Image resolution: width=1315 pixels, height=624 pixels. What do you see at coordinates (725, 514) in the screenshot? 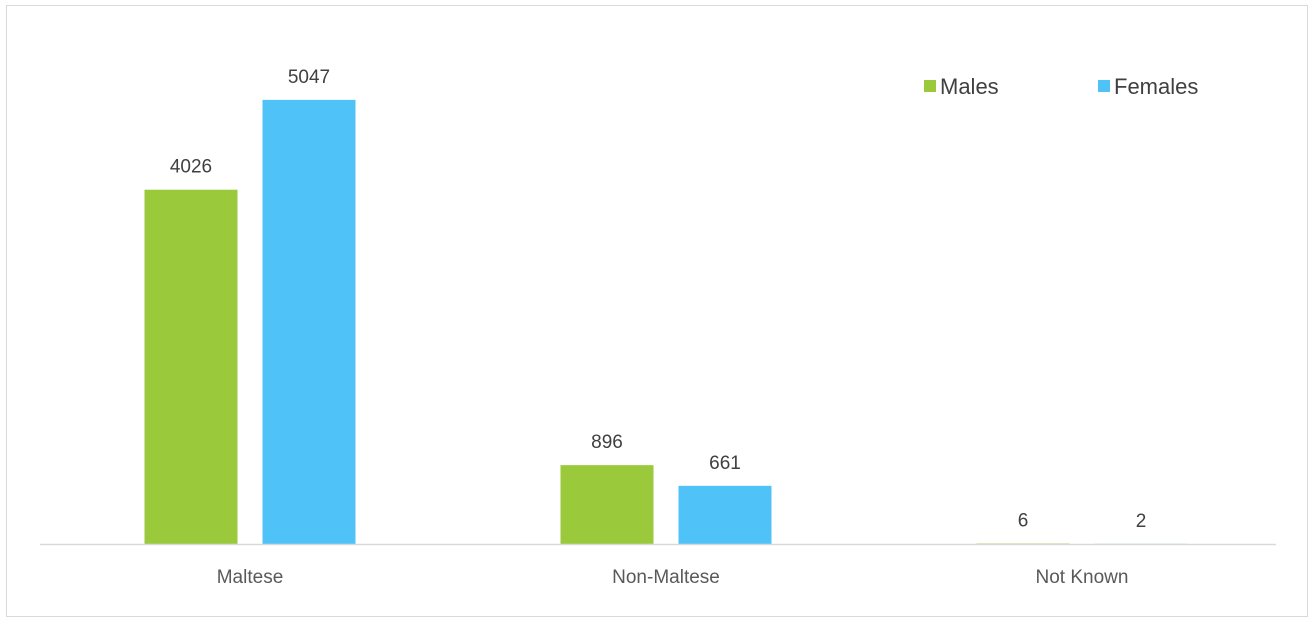
I see `bar-females-non-maltese` at bounding box center [725, 514].